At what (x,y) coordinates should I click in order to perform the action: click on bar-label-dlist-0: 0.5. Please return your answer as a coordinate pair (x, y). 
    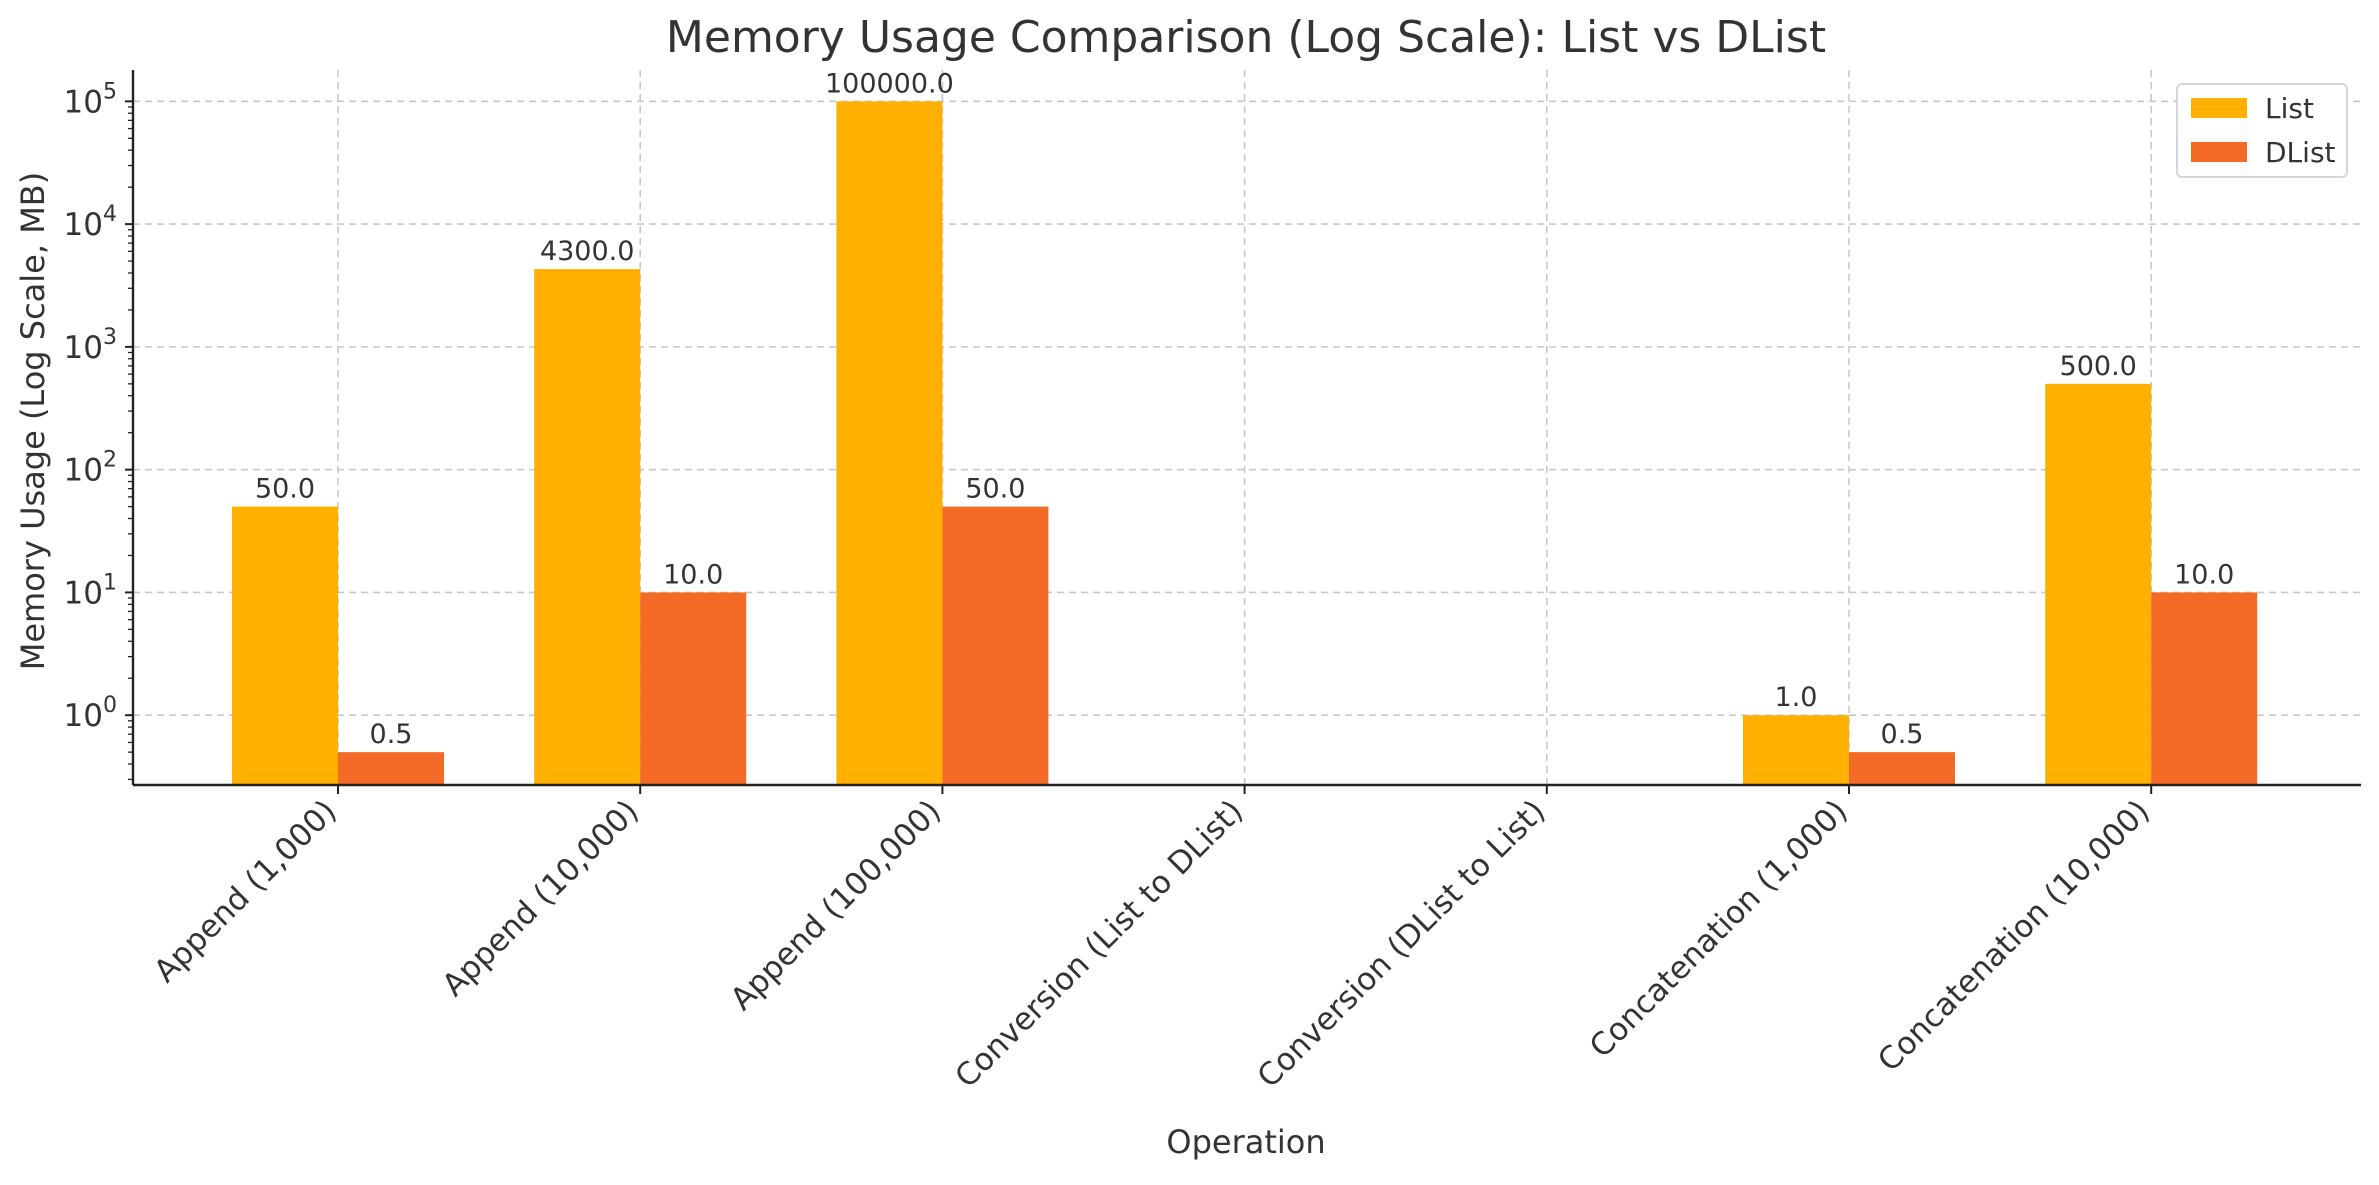
    Looking at the image, I should click on (391, 734).